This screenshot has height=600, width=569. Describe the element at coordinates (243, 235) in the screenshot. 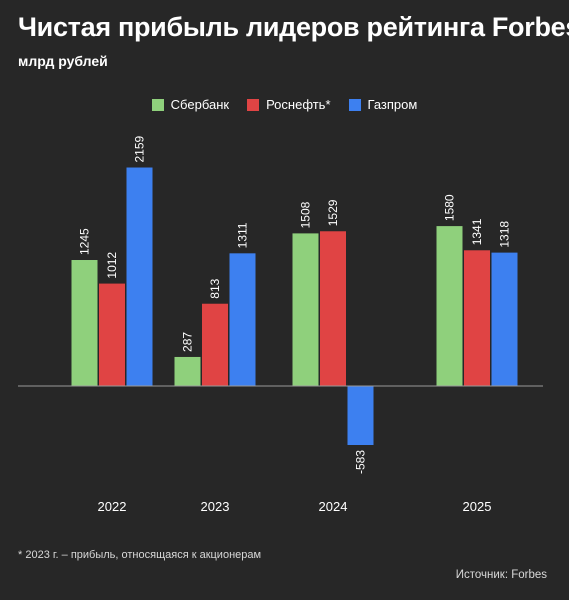

I see `data-label-2023-series-3: 1311` at that location.